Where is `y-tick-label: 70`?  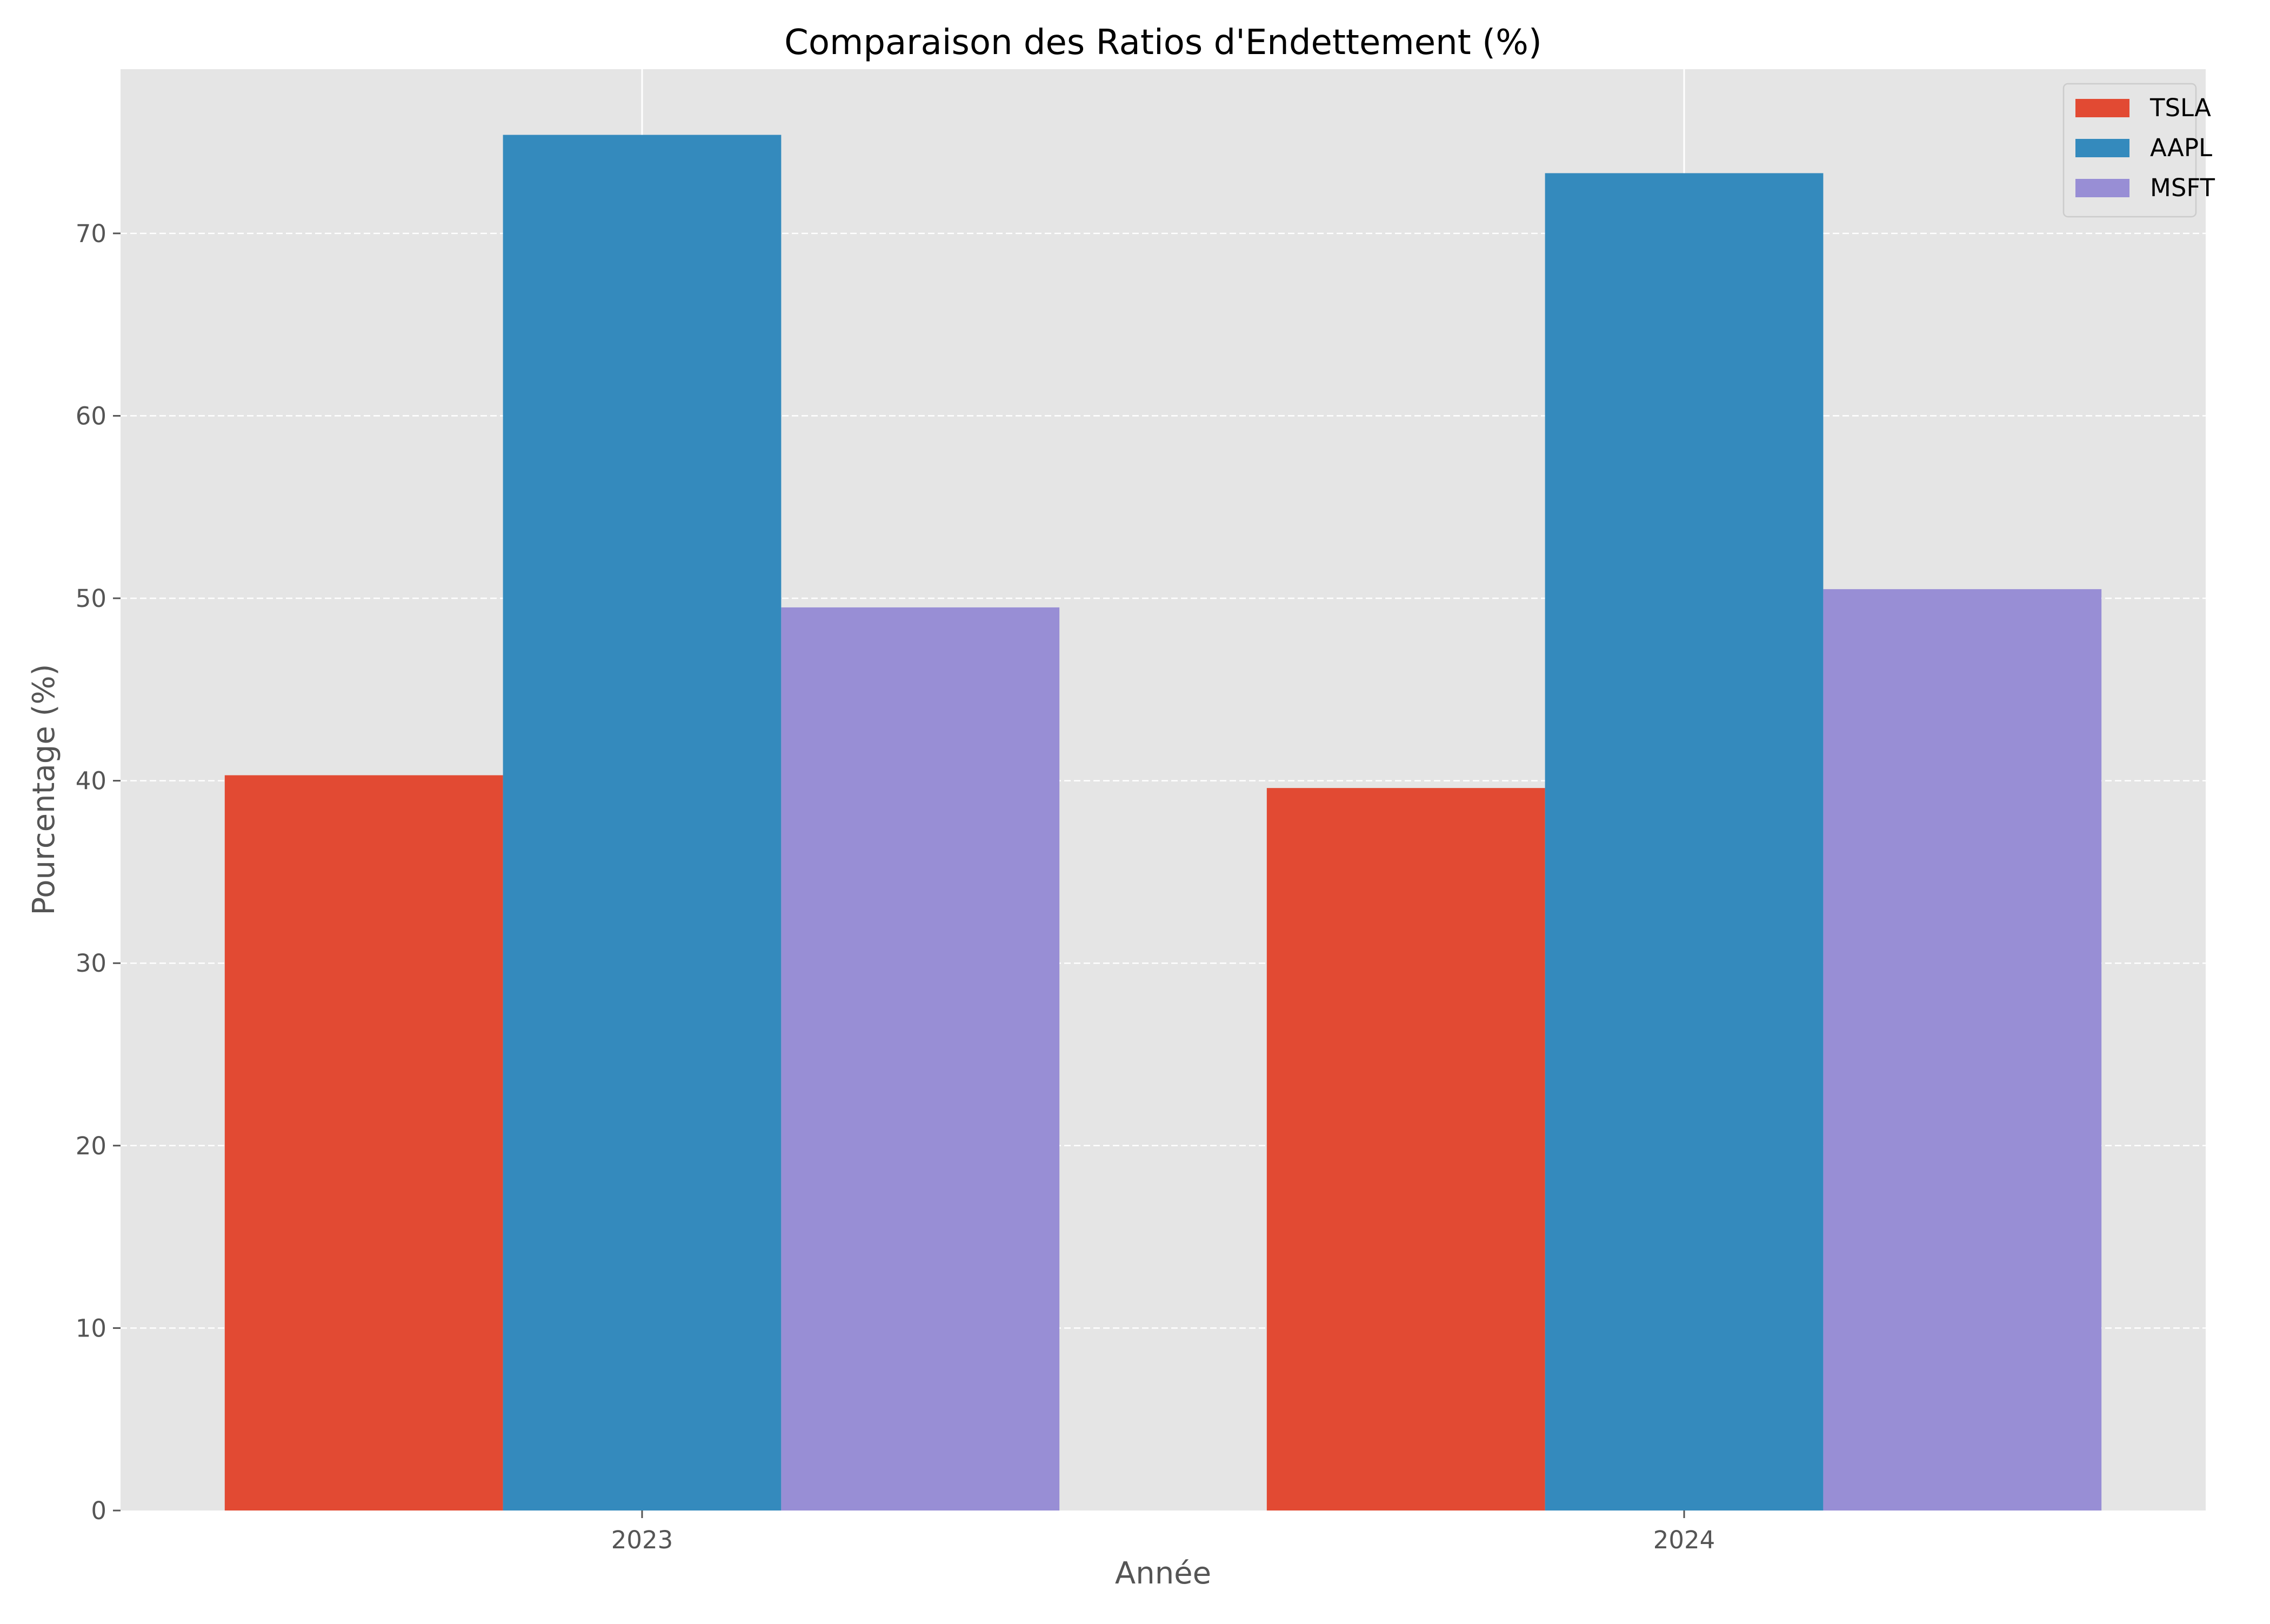 y-tick-label: 70 is located at coordinates (91, 233).